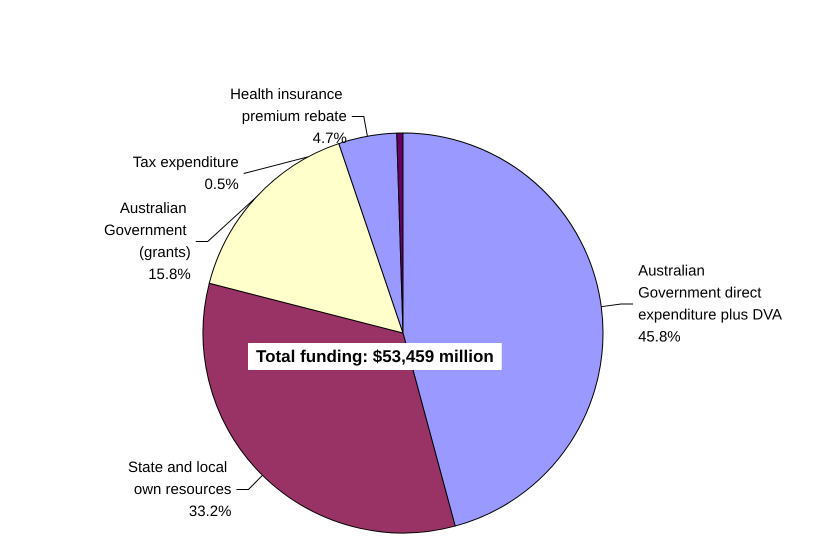 The width and height of the screenshot is (827, 548). Describe the element at coordinates (659, 337) in the screenshot. I see `data-label: 45.8%` at that location.